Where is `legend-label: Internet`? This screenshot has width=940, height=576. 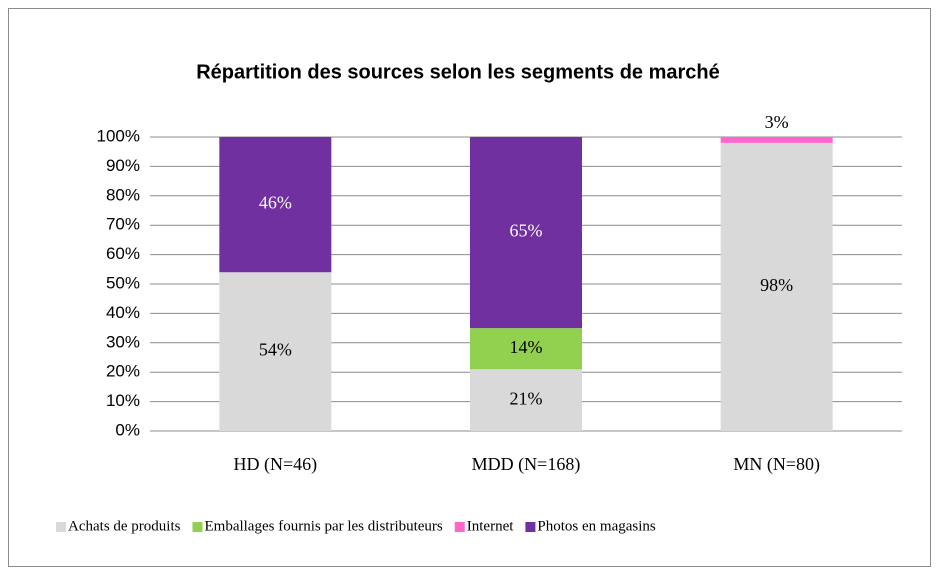
legend-label: Internet is located at coordinates (490, 526).